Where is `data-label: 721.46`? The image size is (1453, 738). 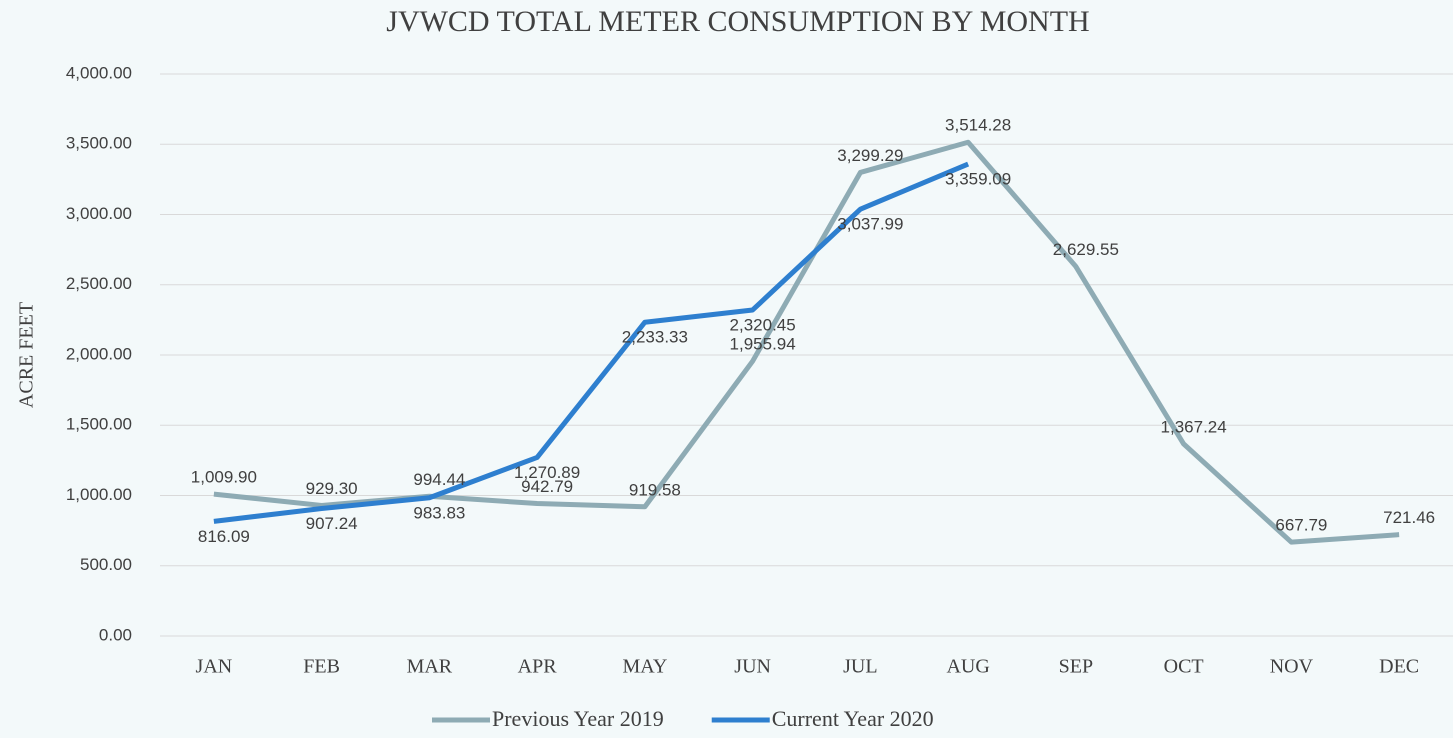 data-label: 721.46 is located at coordinates (1409, 517).